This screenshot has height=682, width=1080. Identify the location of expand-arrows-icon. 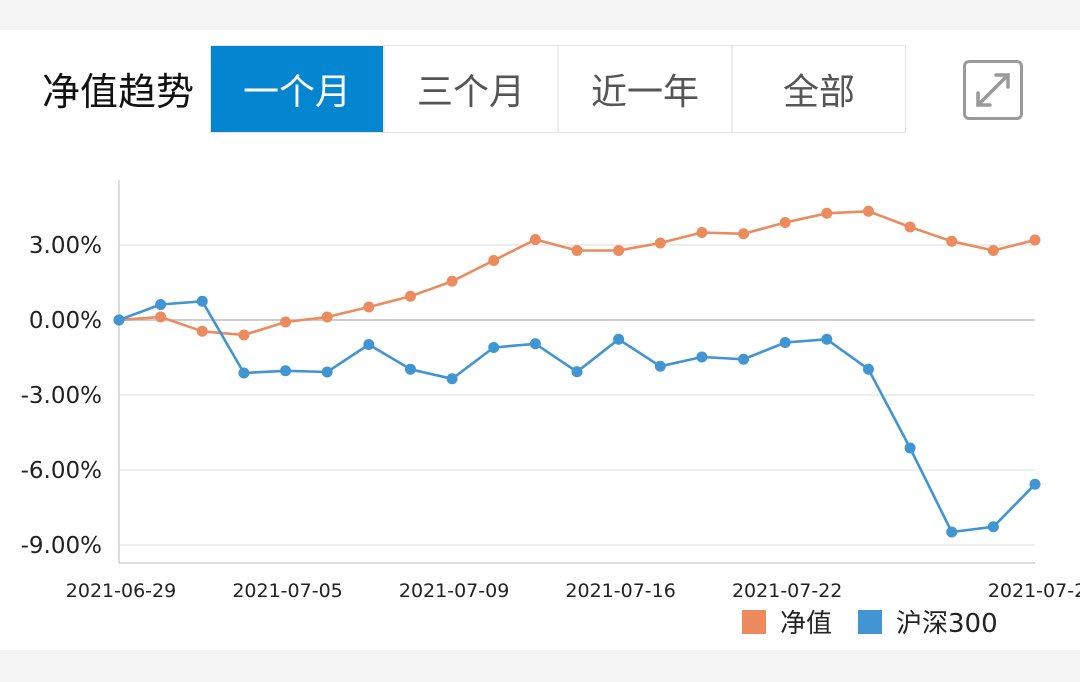
(993, 90).